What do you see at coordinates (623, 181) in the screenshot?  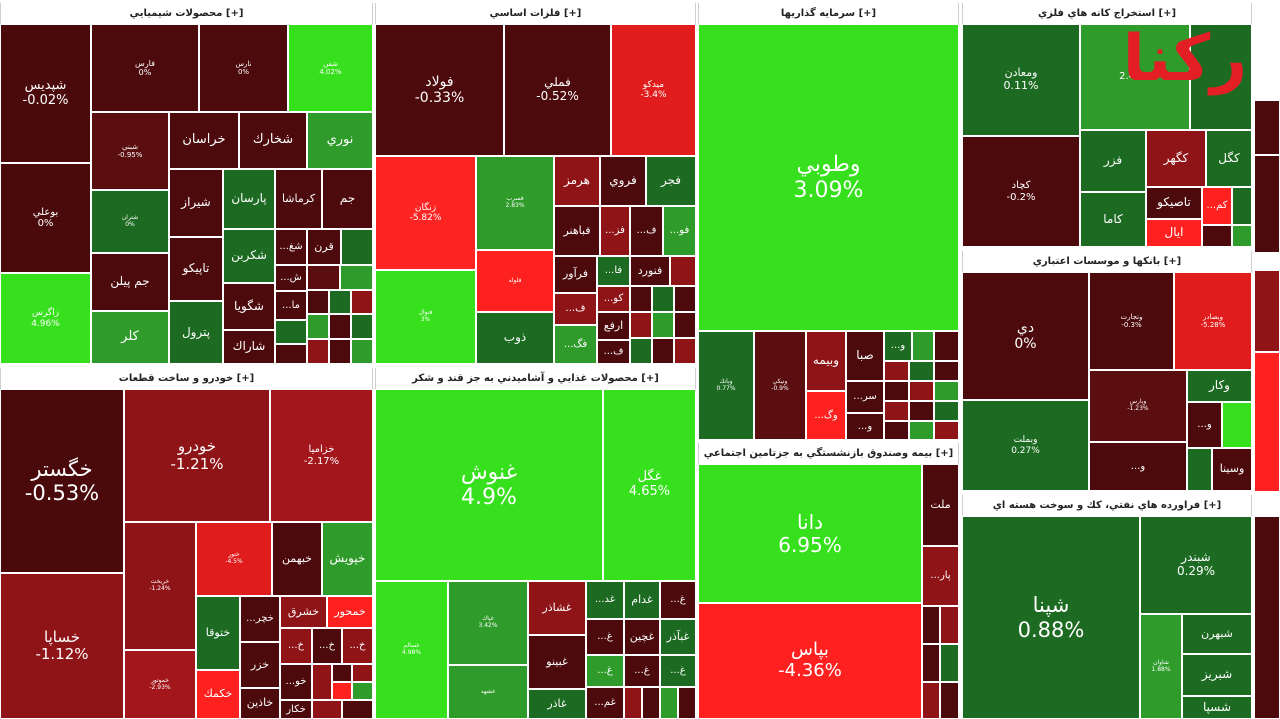 I see `stock-tile: فروي` at bounding box center [623, 181].